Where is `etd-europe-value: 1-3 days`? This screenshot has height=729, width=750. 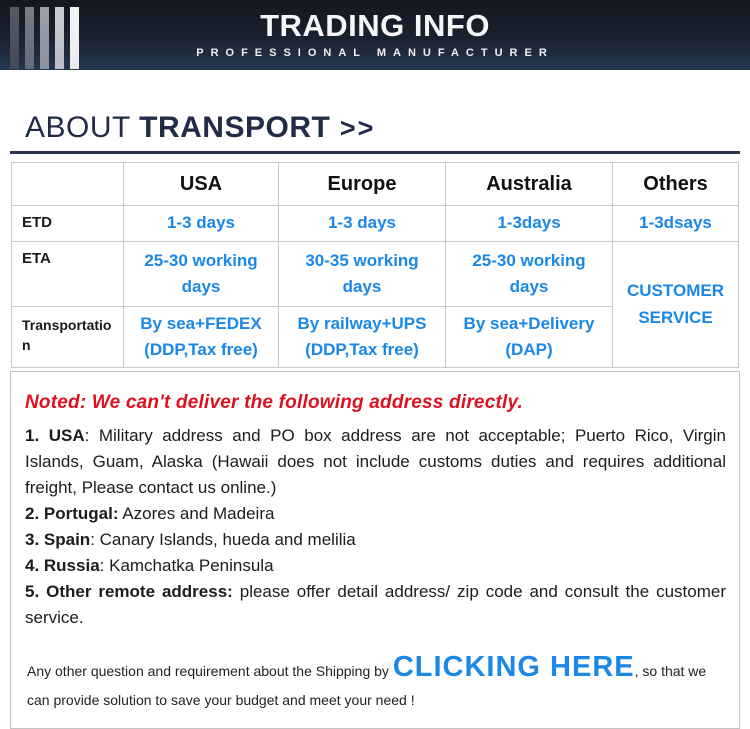 etd-europe-value: 1-3 days is located at coordinates (362, 223).